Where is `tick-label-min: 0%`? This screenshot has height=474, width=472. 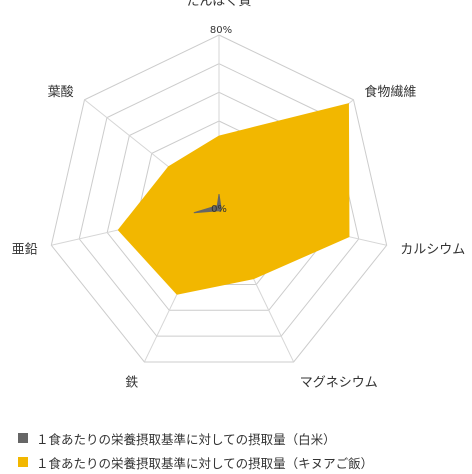 tick-label-min: 0% is located at coordinates (219, 209).